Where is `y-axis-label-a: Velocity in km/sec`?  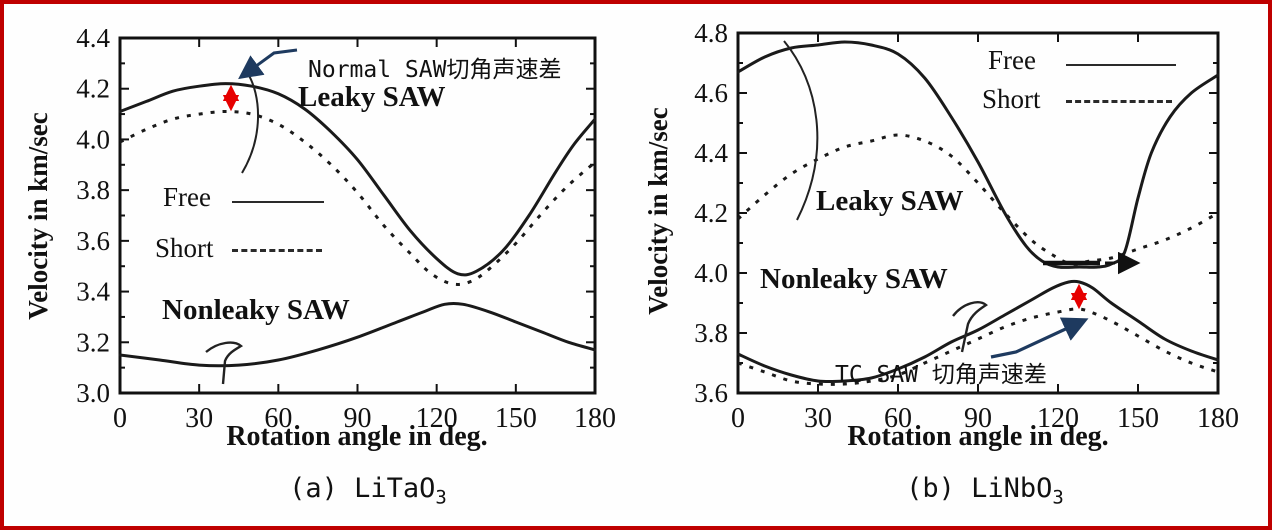
y-axis-label-a: Velocity in km/sec is located at coordinates (38, 216).